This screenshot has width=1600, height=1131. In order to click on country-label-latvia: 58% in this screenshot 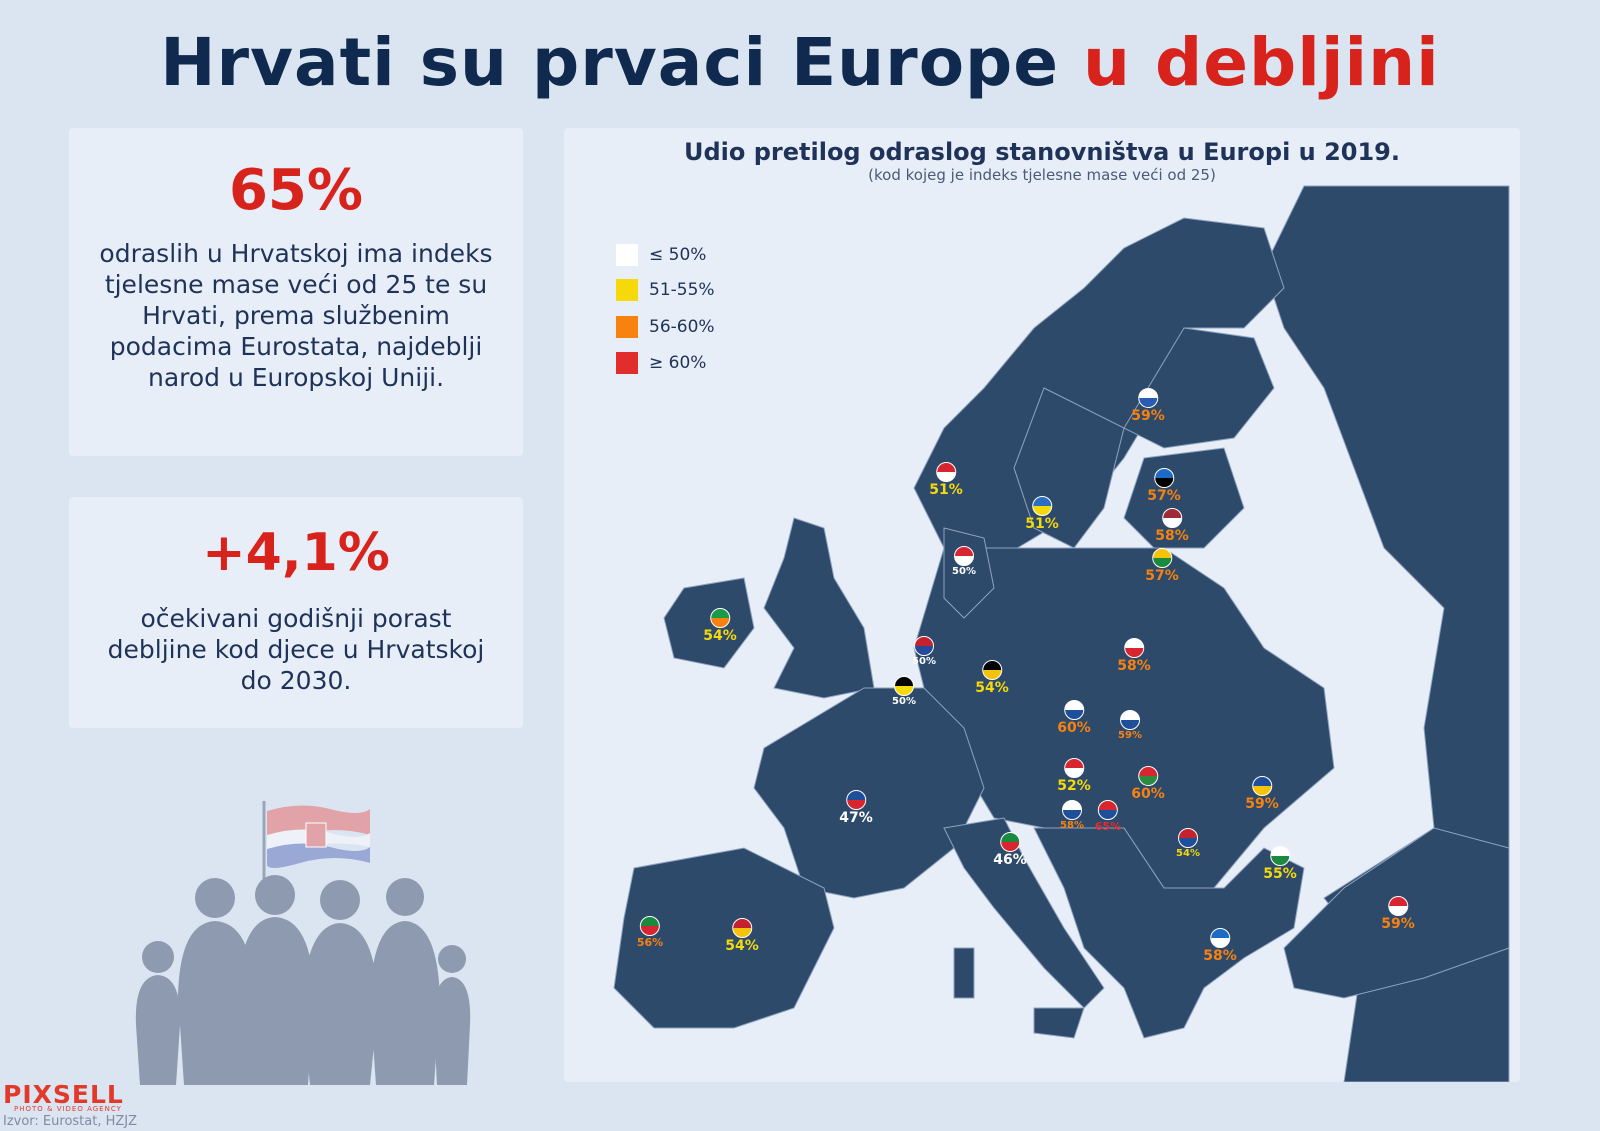, I will do `click(1172, 526)`.